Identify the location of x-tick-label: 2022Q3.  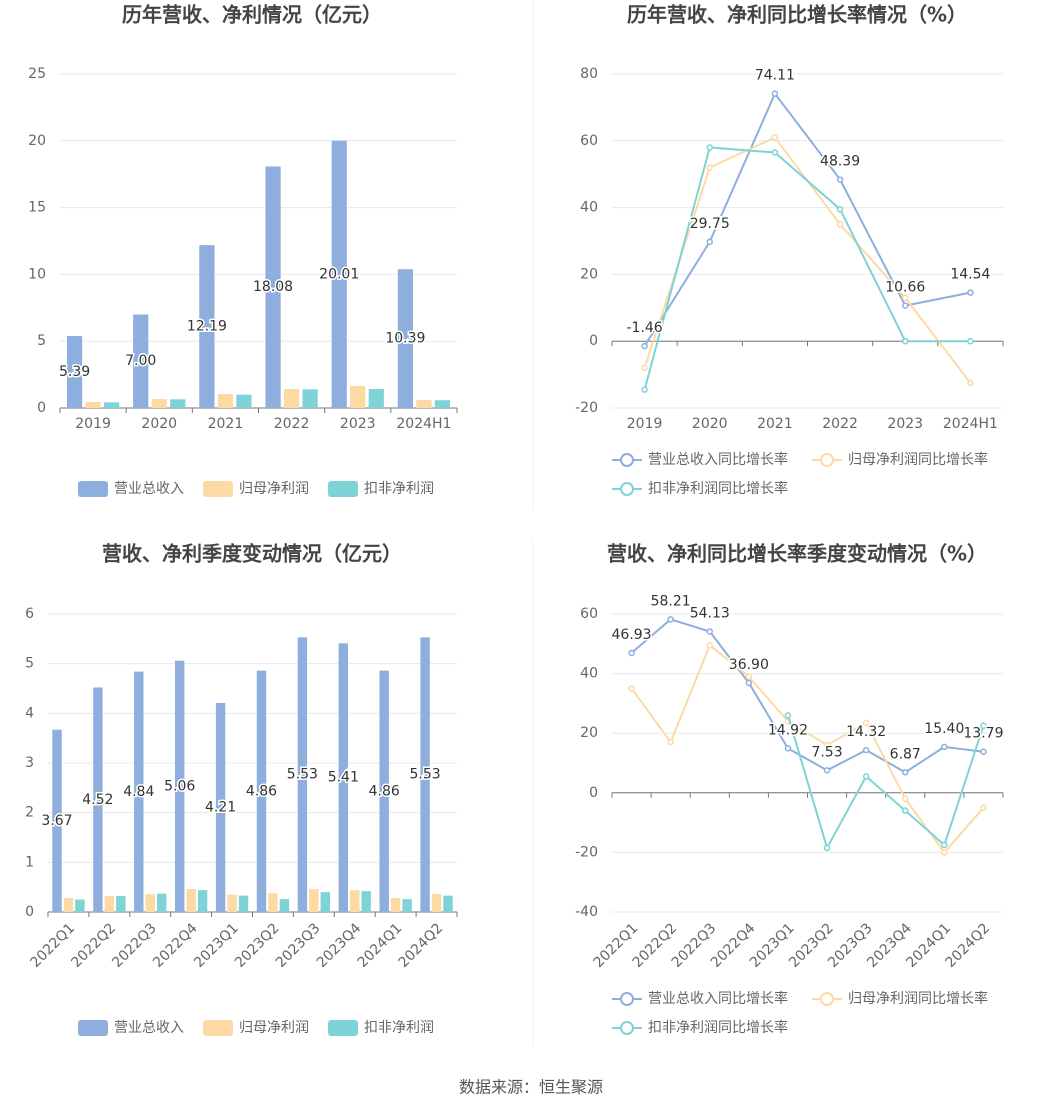
(134, 945).